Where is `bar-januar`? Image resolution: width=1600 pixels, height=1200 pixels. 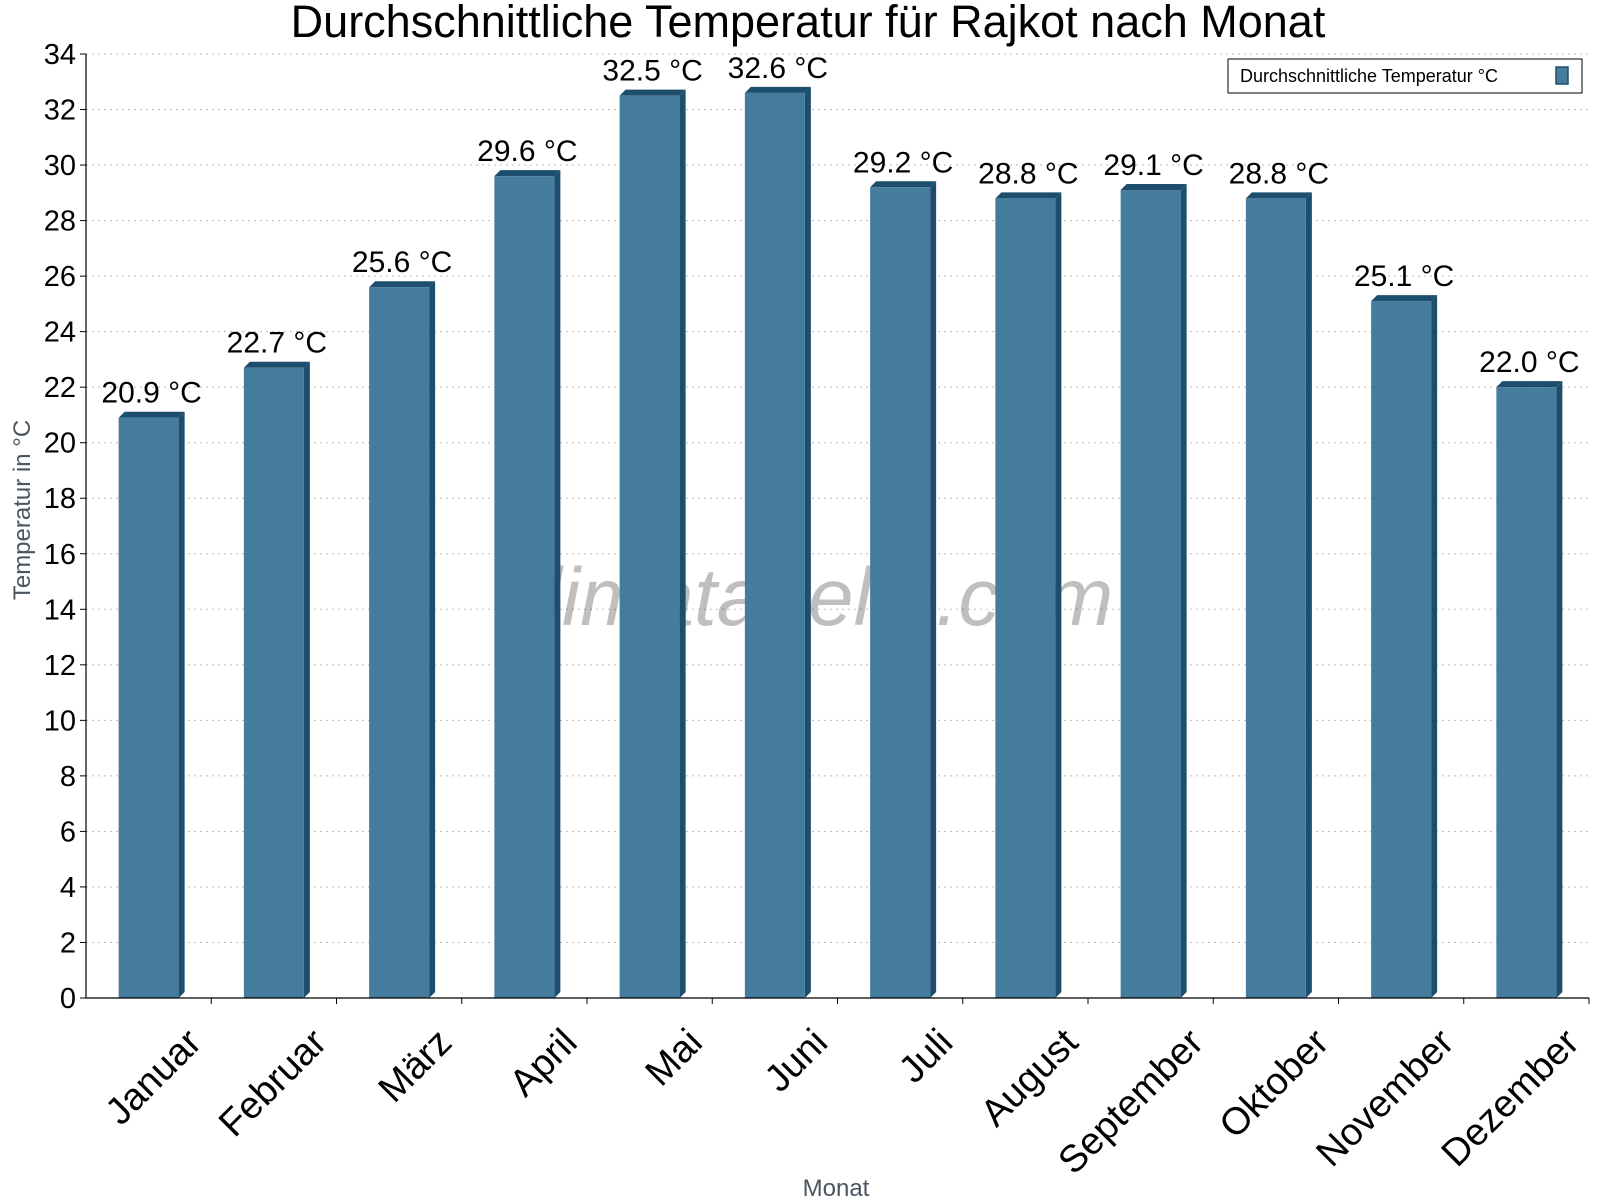 bar-januar is located at coordinates (151, 704).